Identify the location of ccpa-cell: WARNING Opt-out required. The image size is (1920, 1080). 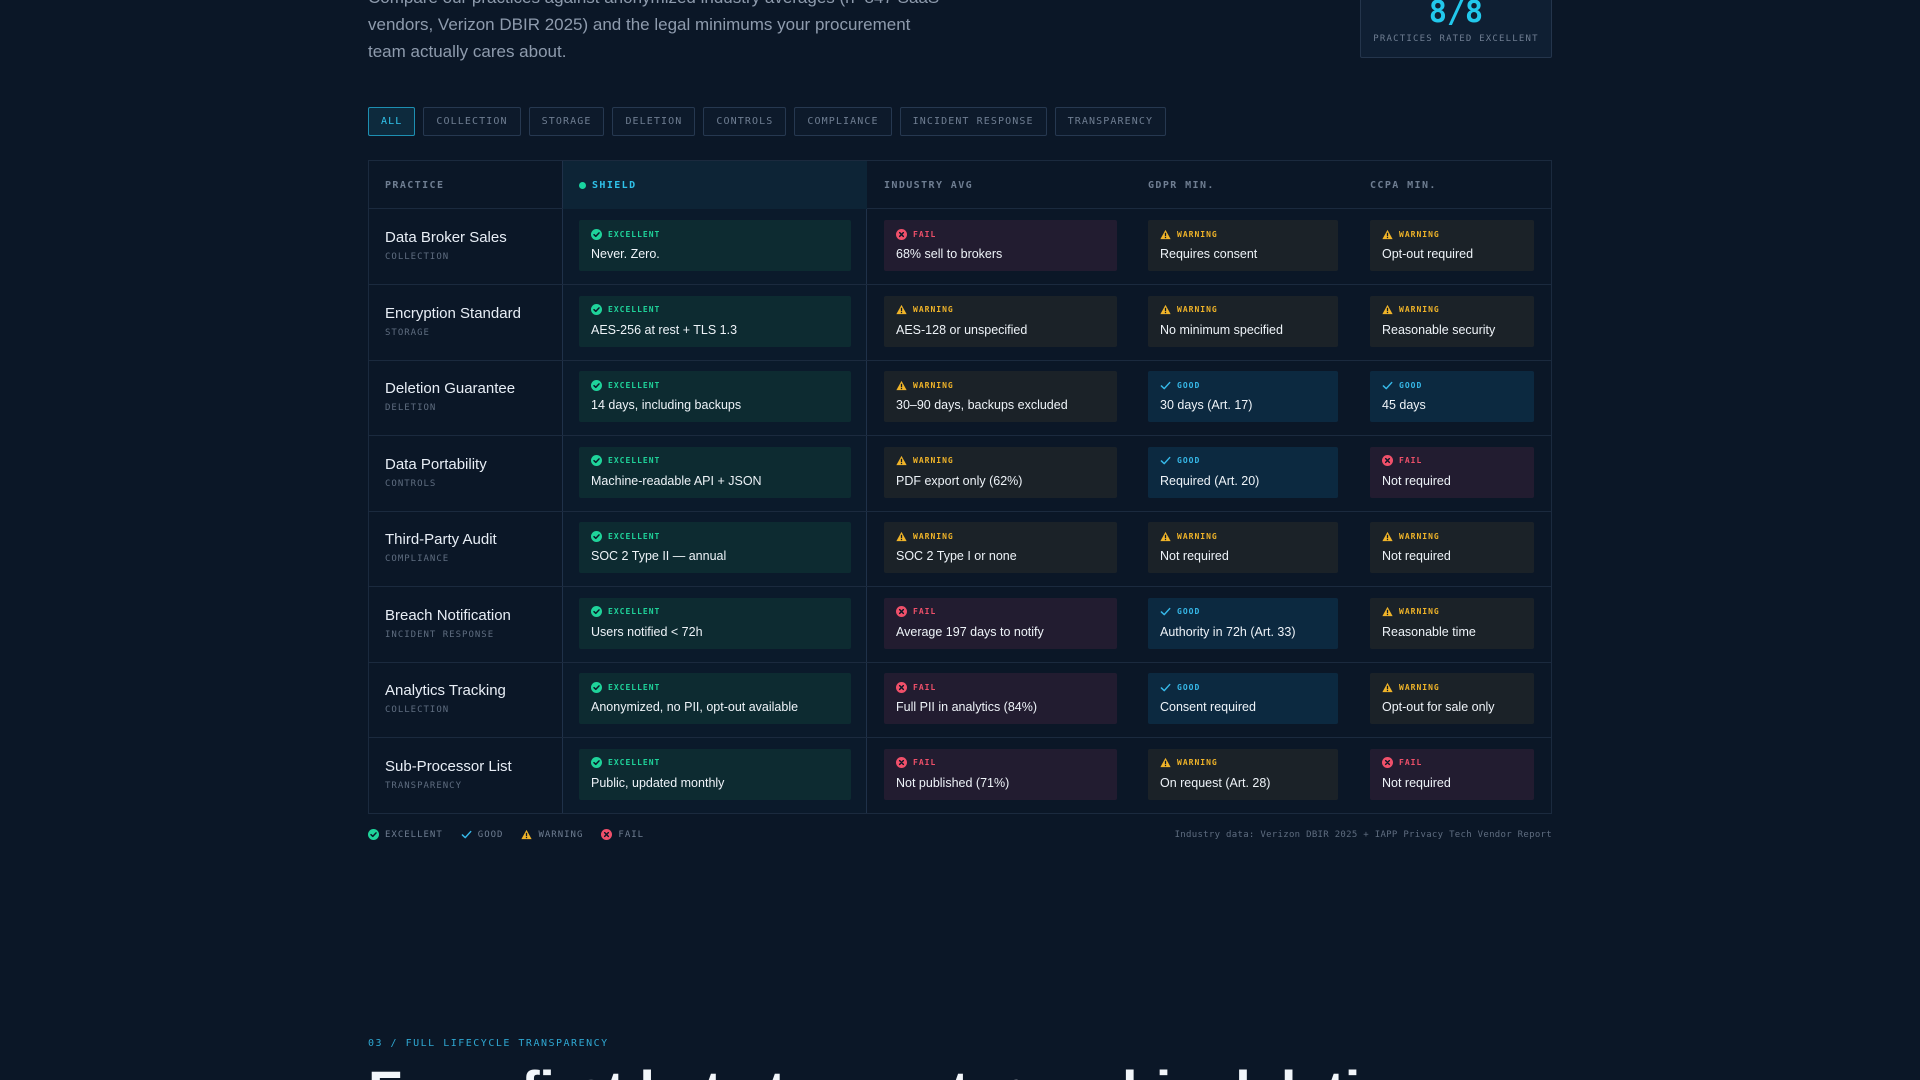
(1452, 245).